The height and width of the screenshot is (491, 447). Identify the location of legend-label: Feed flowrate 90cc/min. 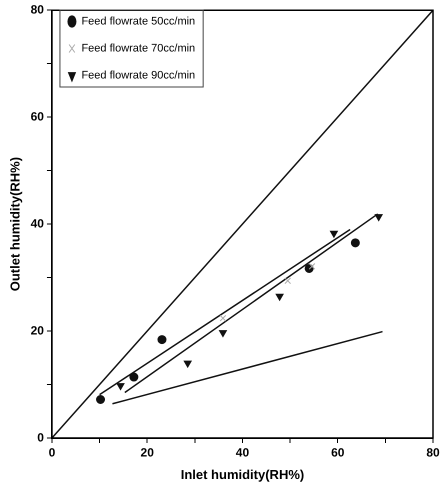
(138, 76).